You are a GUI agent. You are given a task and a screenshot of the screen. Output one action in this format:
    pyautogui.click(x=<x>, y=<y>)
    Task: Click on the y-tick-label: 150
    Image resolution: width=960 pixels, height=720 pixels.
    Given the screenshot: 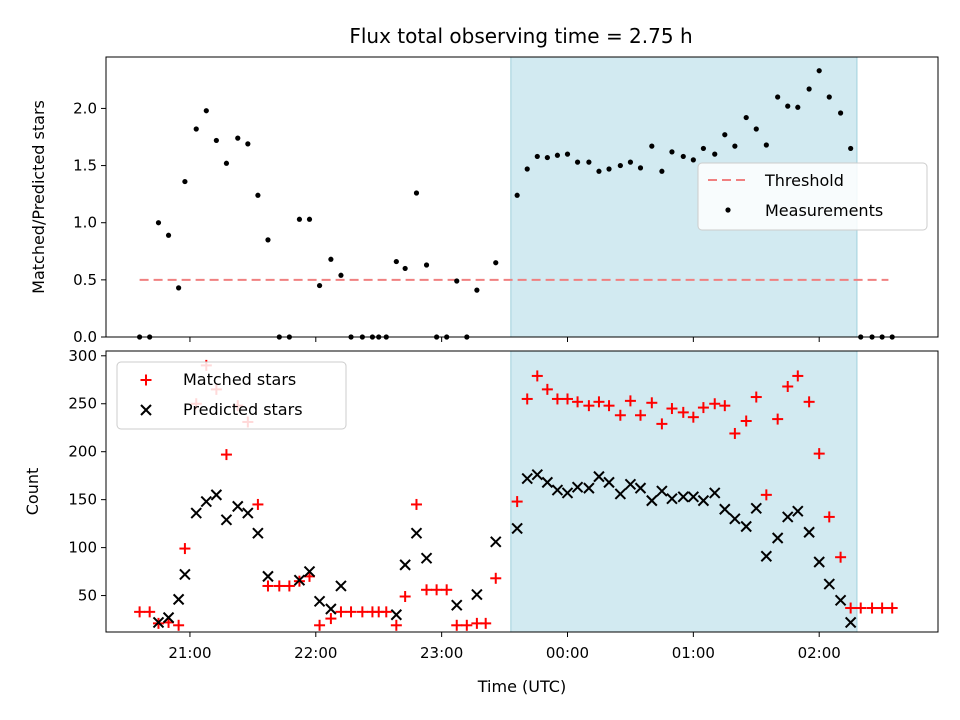 What is the action you would take?
    pyautogui.click(x=82, y=500)
    